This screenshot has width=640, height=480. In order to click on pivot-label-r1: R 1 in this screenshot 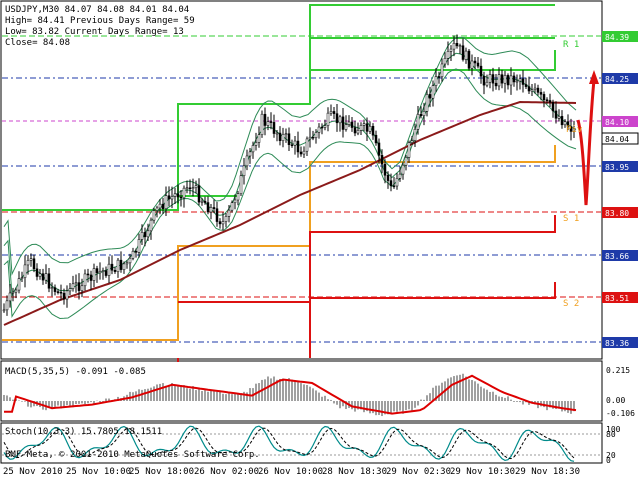, I will do `click(571, 45)`.